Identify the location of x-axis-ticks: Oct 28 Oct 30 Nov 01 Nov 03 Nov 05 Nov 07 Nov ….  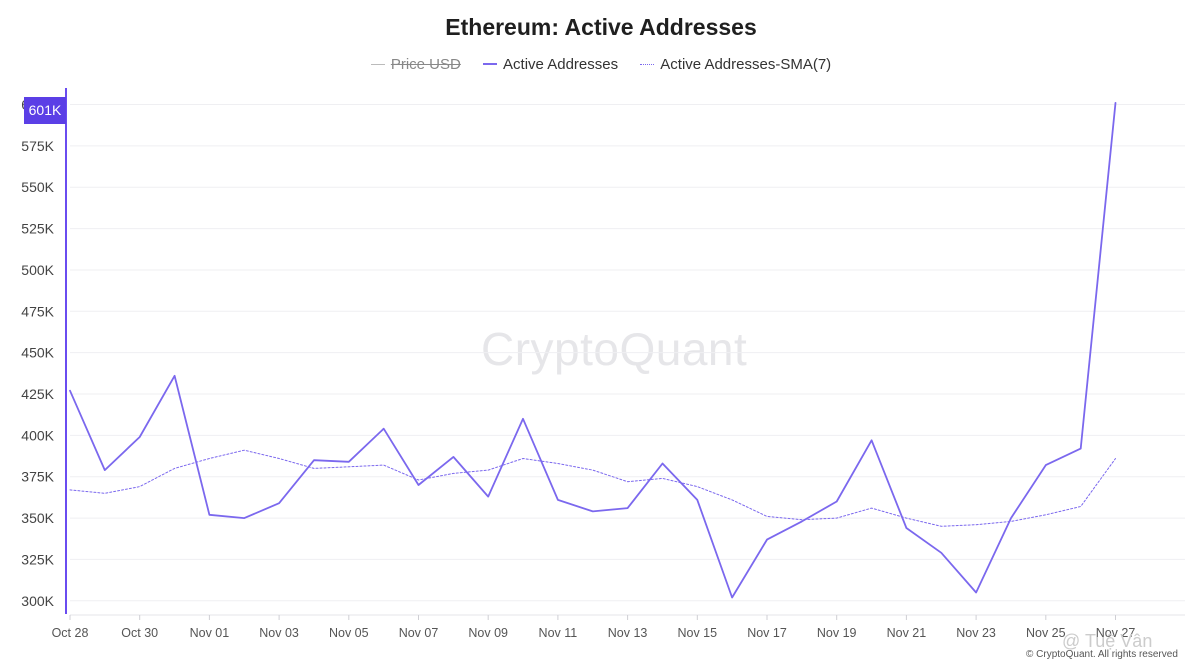
(618, 627).